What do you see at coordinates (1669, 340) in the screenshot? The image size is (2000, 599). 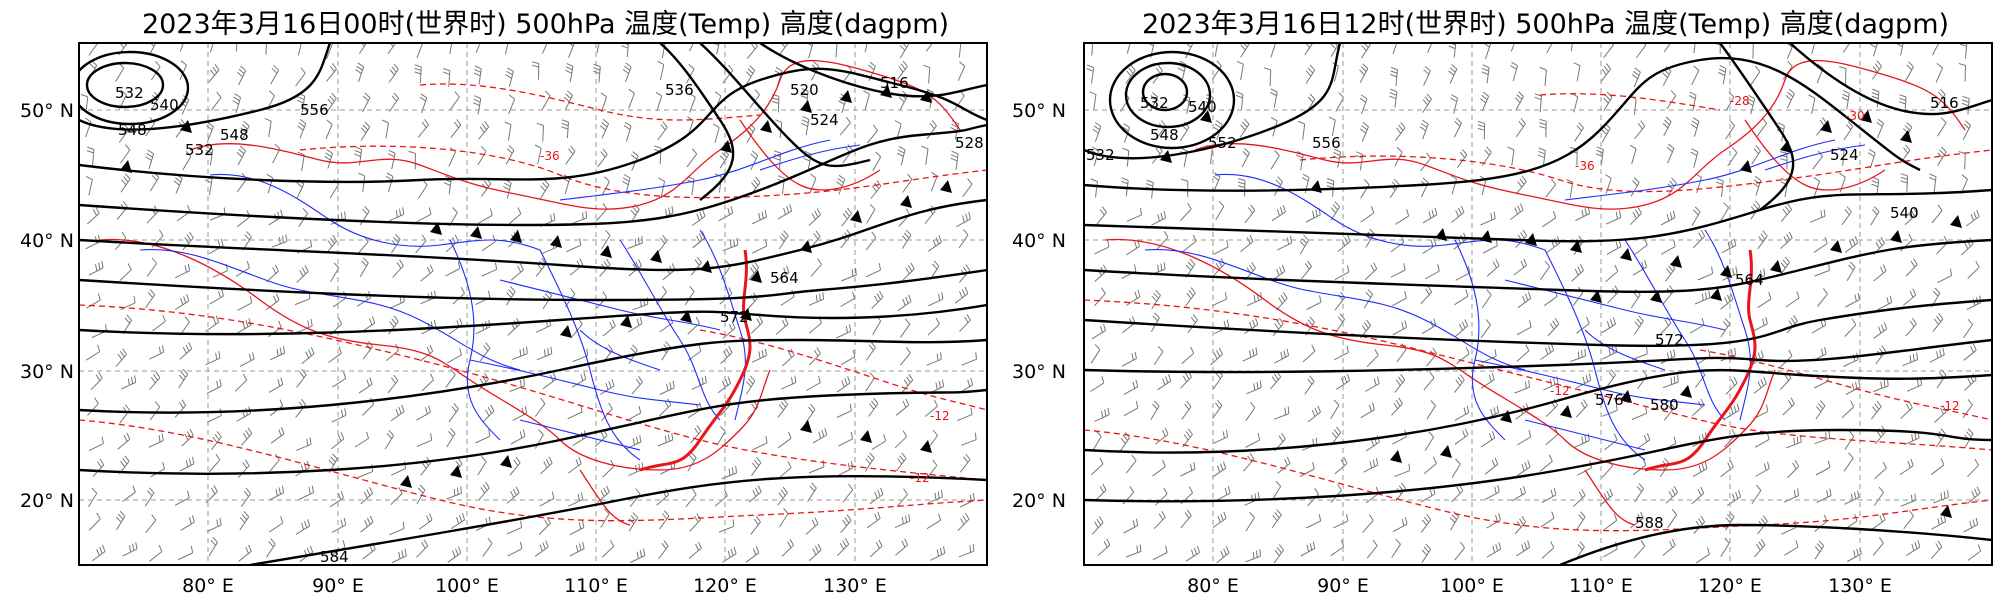 I see `height-label: 572` at bounding box center [1669, 340].